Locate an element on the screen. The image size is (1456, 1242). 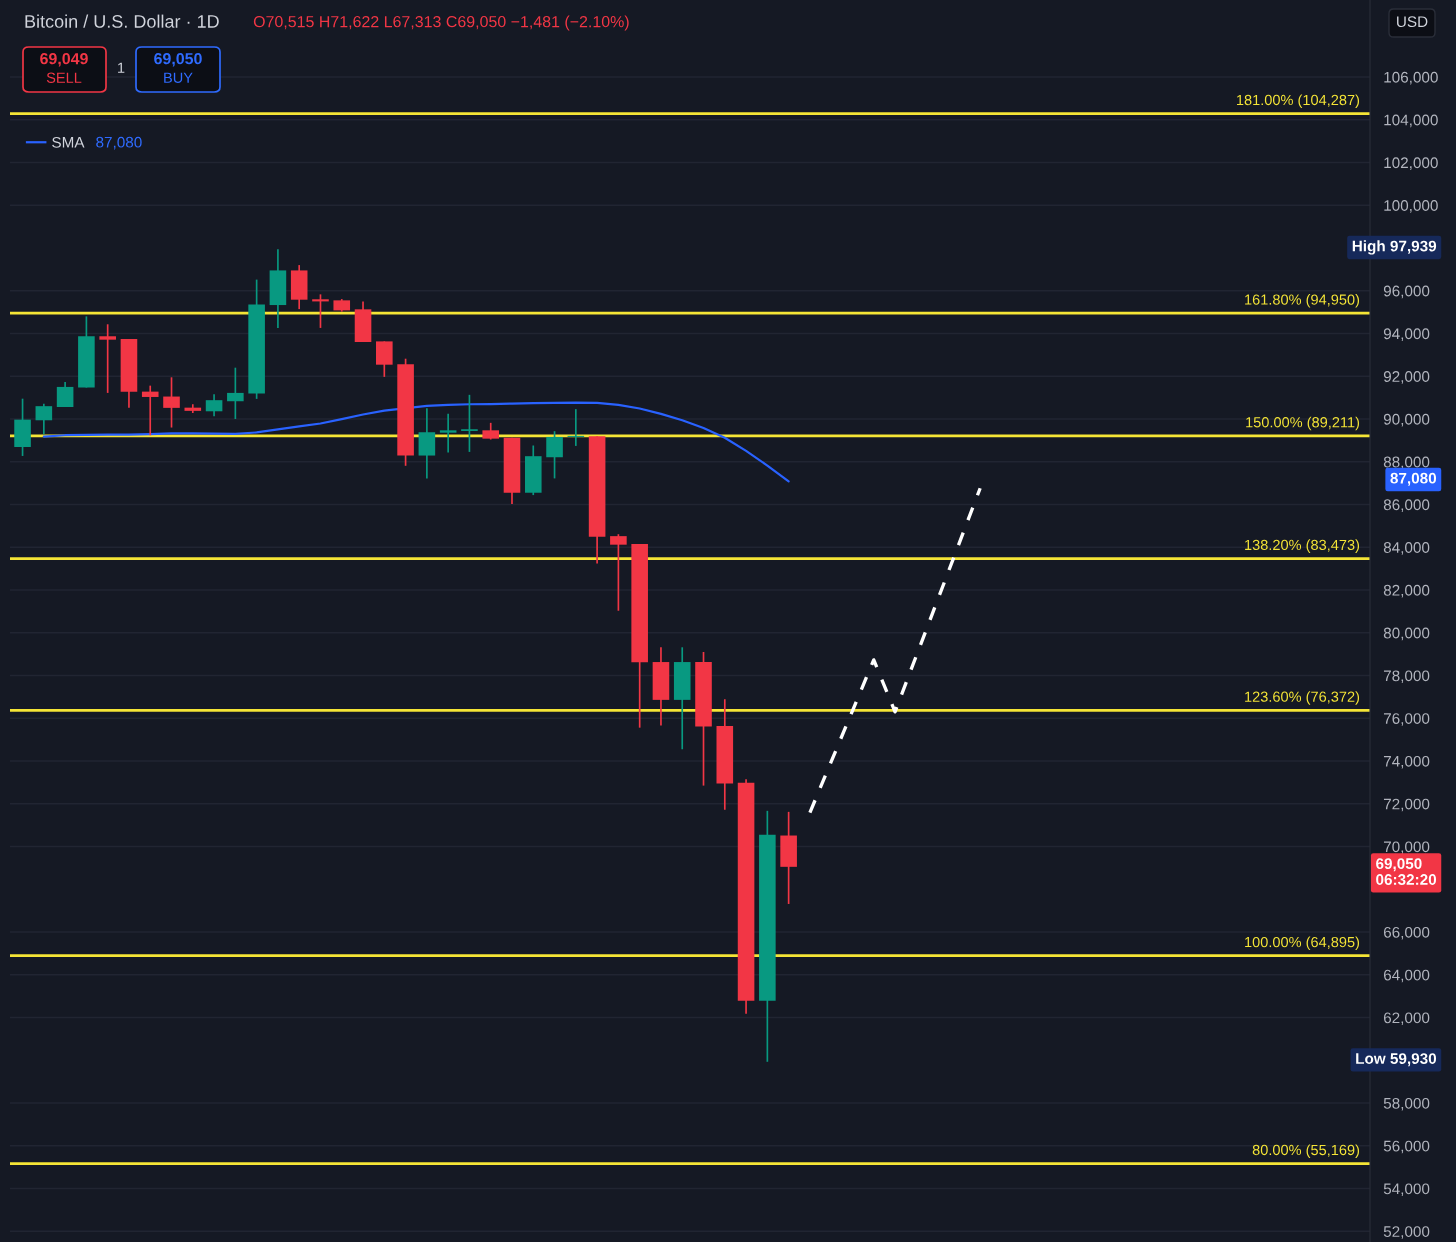
text: USD is located at coordinates (1412, 22).